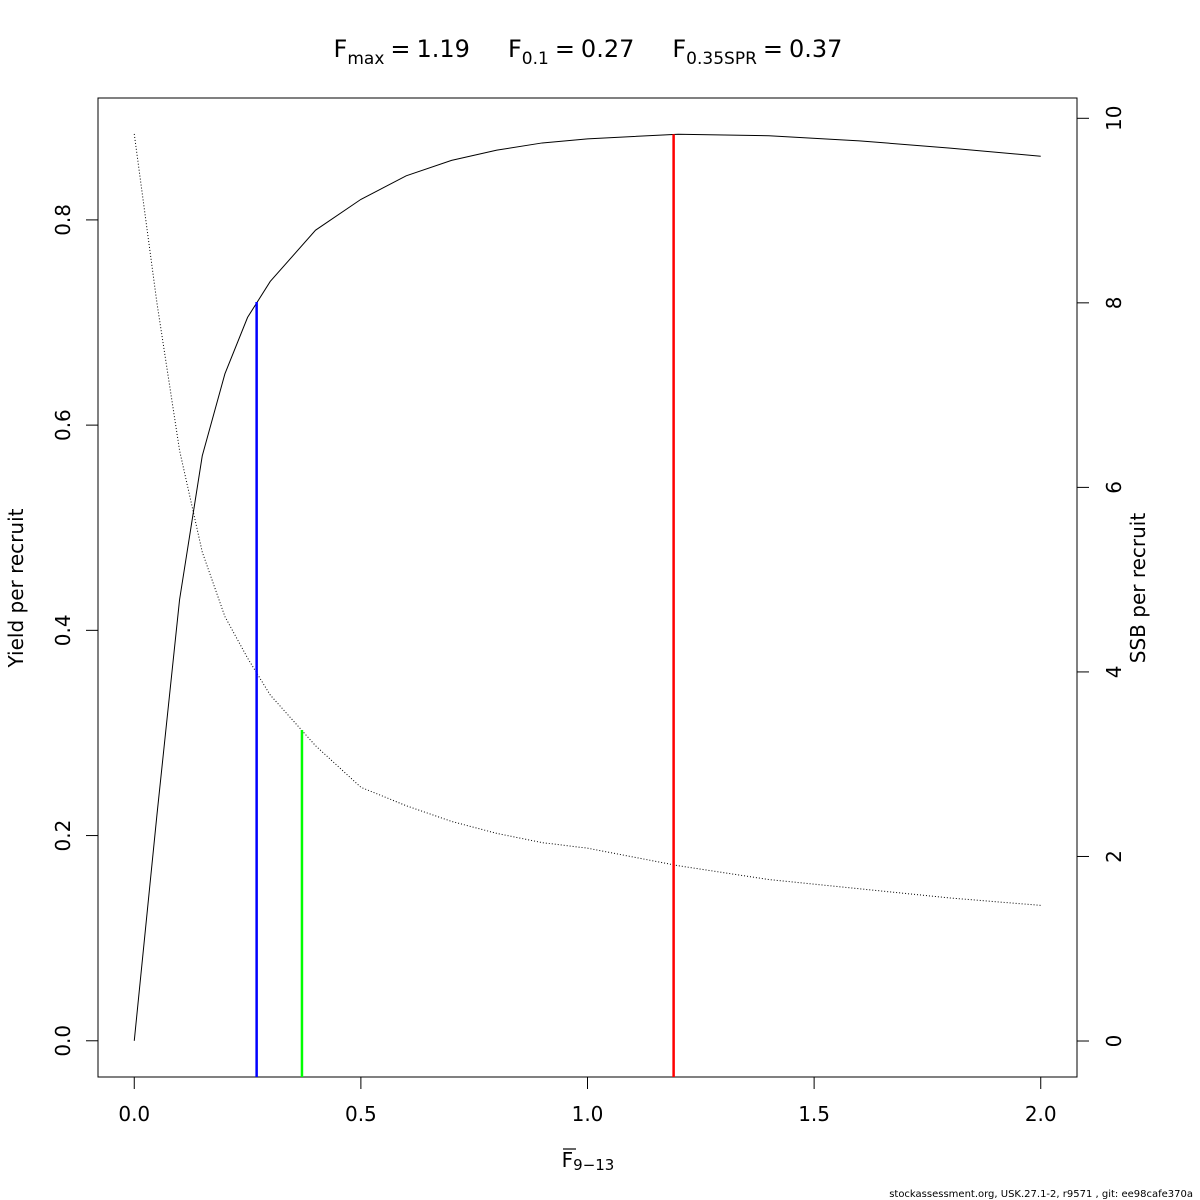 The width and height of the screenshot is (1200, 1200). Describe the element at coordinates (593, 1165) in the screenshot. I see `x-label-subscript: 9−13` at that location.